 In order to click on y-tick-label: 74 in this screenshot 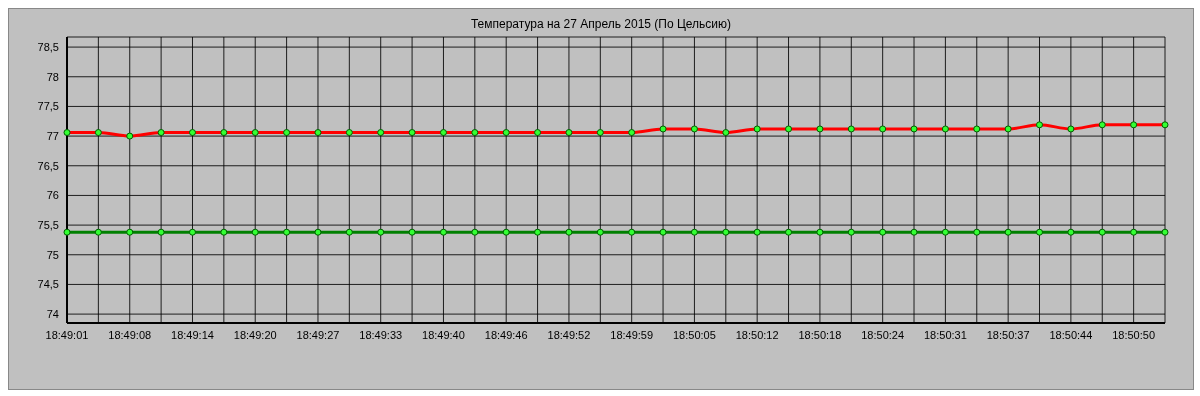, I will do `click(52, 314)`.